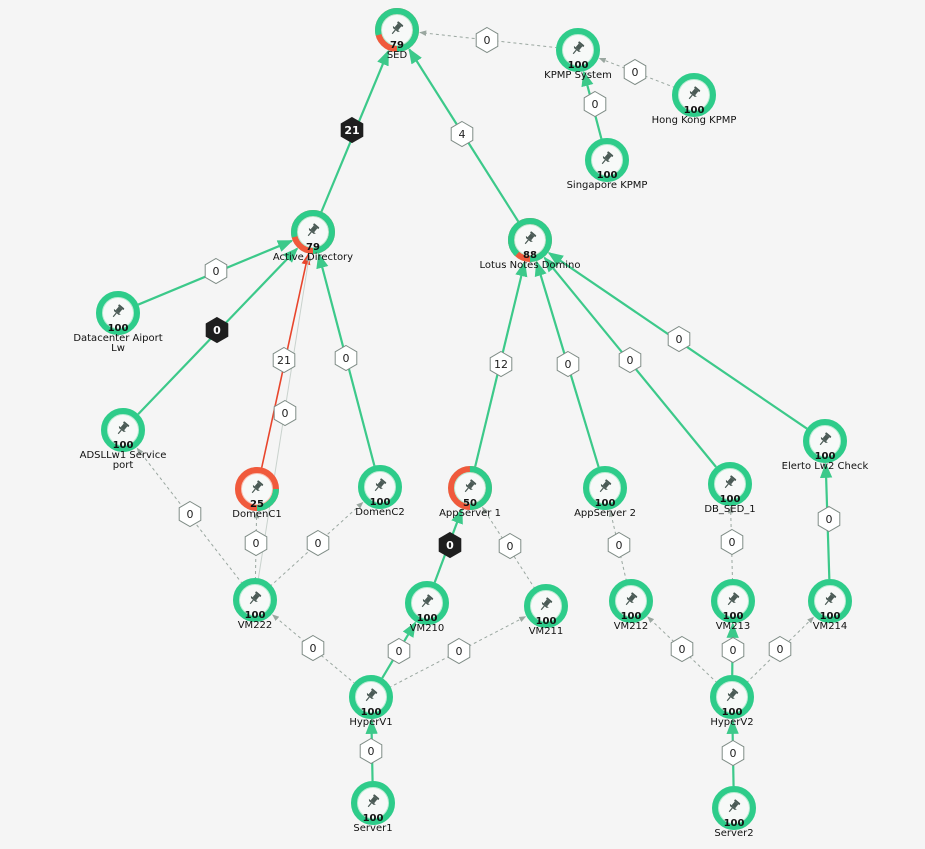 The height and width of the screenshot is (849, 925). I want to click on edge-hongkong-to-kpmp, so click(637, 73).